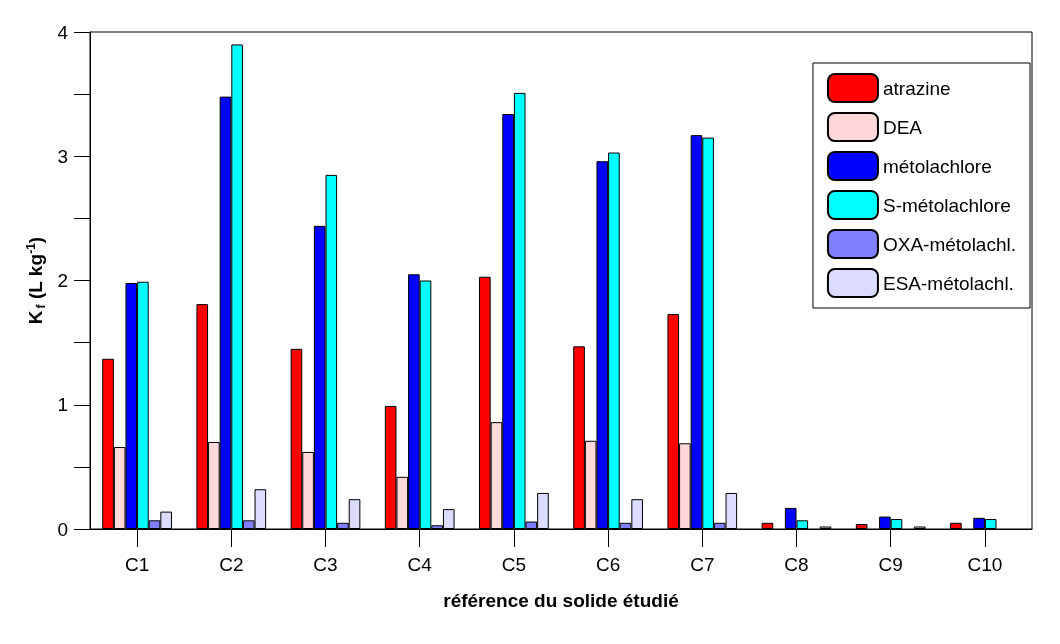 The width and height of the screenshot is (1060, 644). I want to click on legend-label: OXA-métolachl., so click(949, 244).